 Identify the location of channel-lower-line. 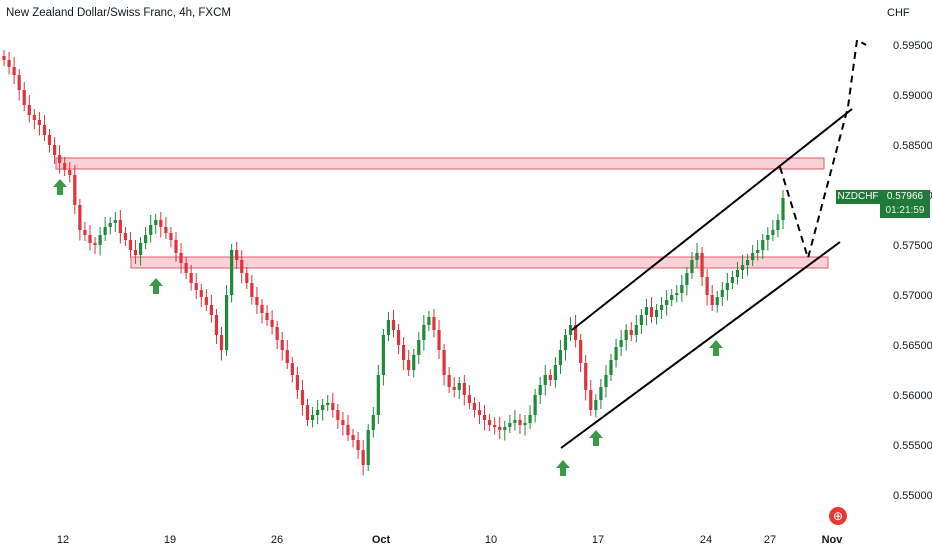
(700, 345).